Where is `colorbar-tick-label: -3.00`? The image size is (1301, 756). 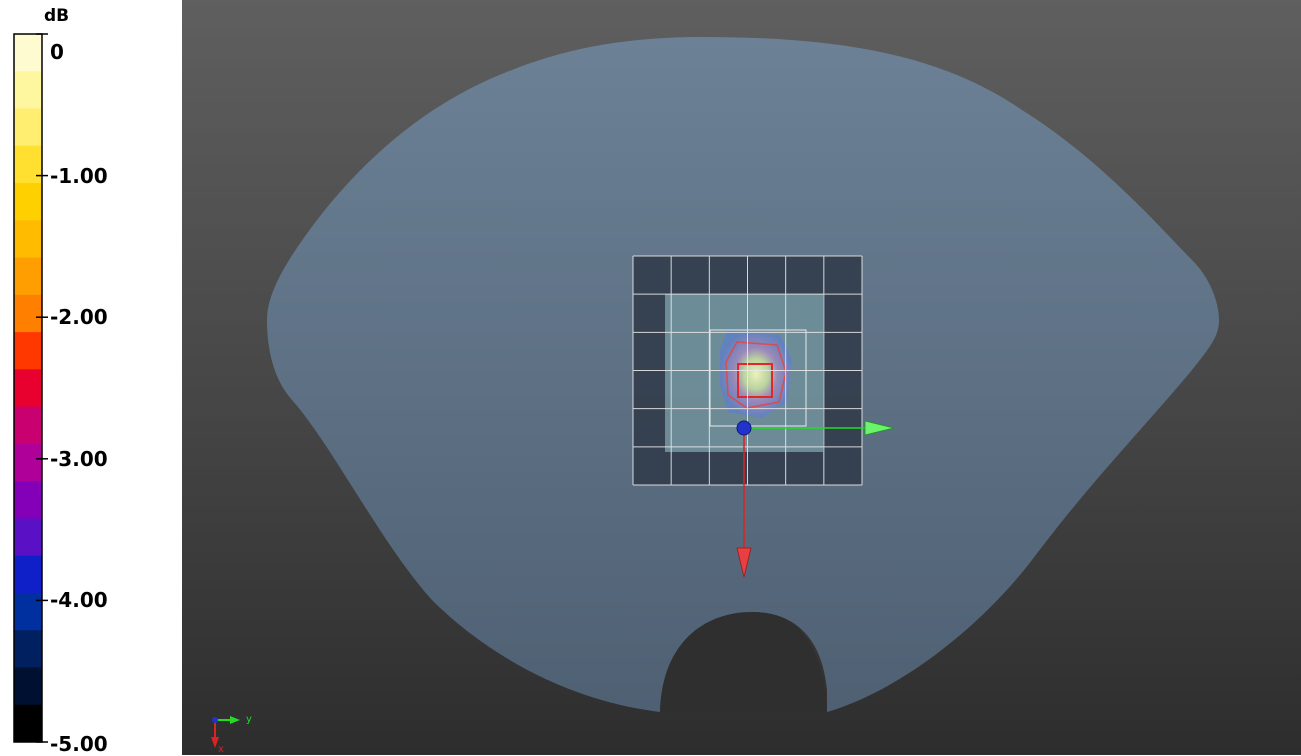
colorbar-tick-label: -3.00 is located at coordinates (79, 458).